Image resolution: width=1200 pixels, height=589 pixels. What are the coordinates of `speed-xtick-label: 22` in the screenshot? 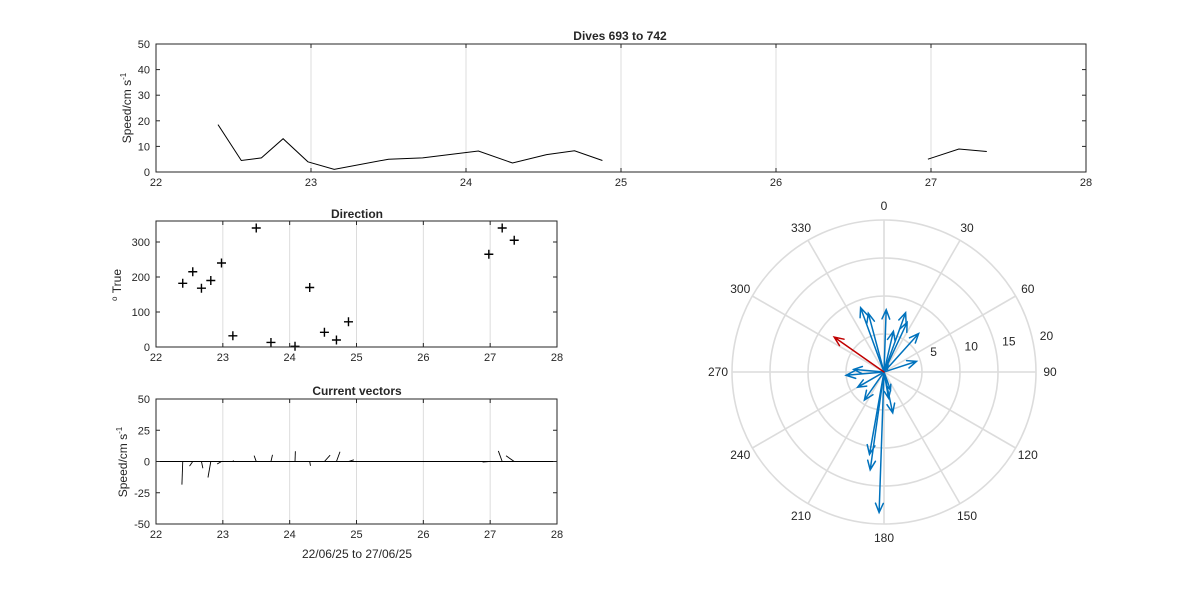 It's located at (156, 183).